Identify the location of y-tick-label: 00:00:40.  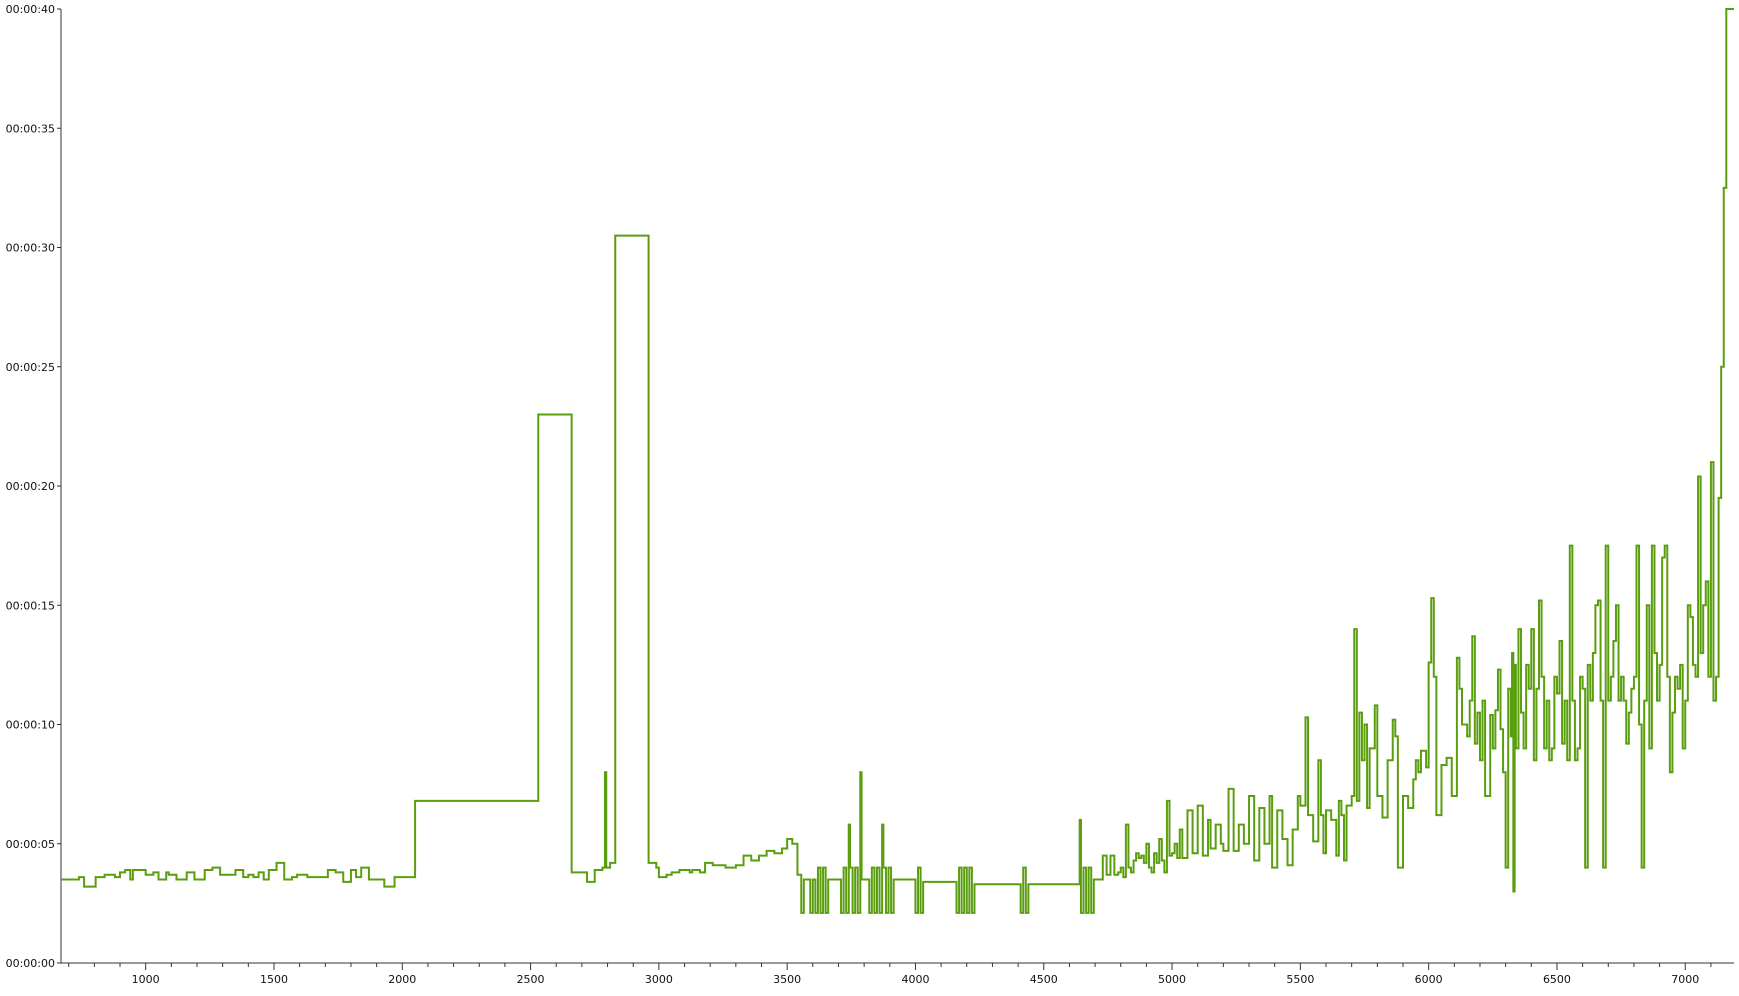
(30, 9).